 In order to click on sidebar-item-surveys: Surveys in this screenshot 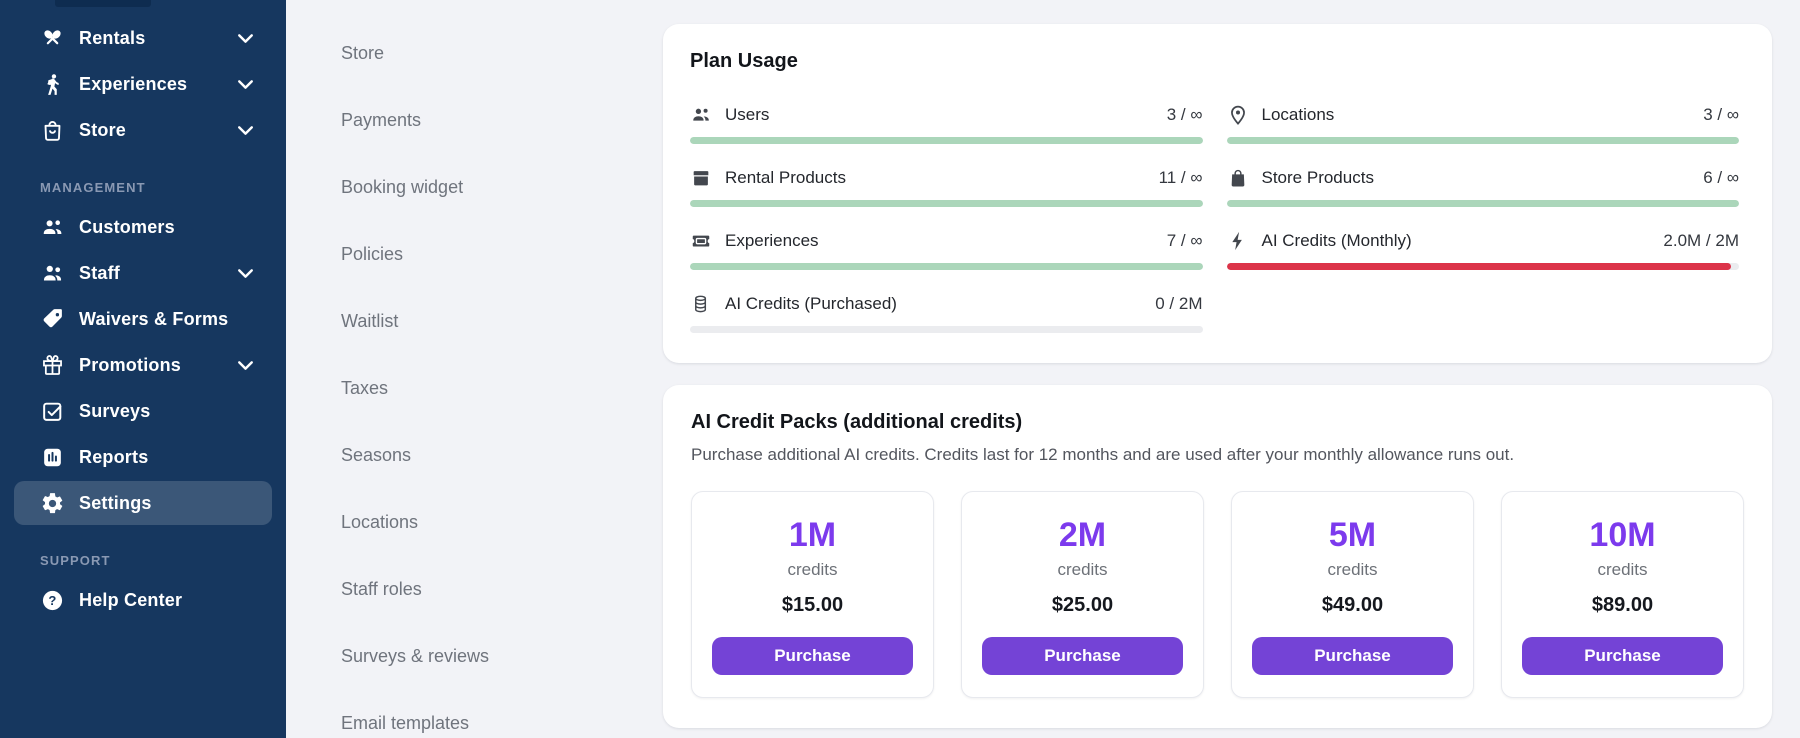, I will do `click(143, 411)`.